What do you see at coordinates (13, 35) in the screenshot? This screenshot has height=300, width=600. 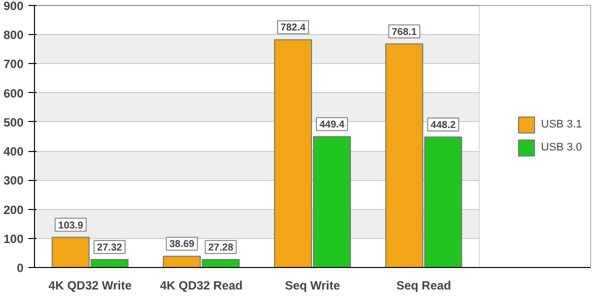 I see `y-tick-label: 800` at bounding box center [13, 35].